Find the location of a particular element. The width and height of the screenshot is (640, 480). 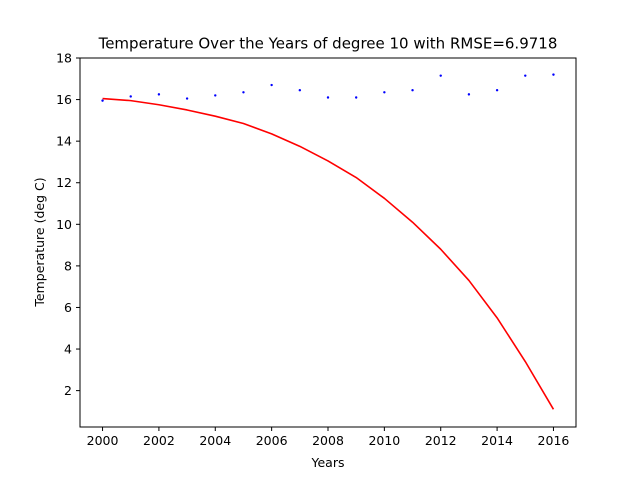

y-axis-label: Temperature (deg C) is located at coordinates (39, 242).